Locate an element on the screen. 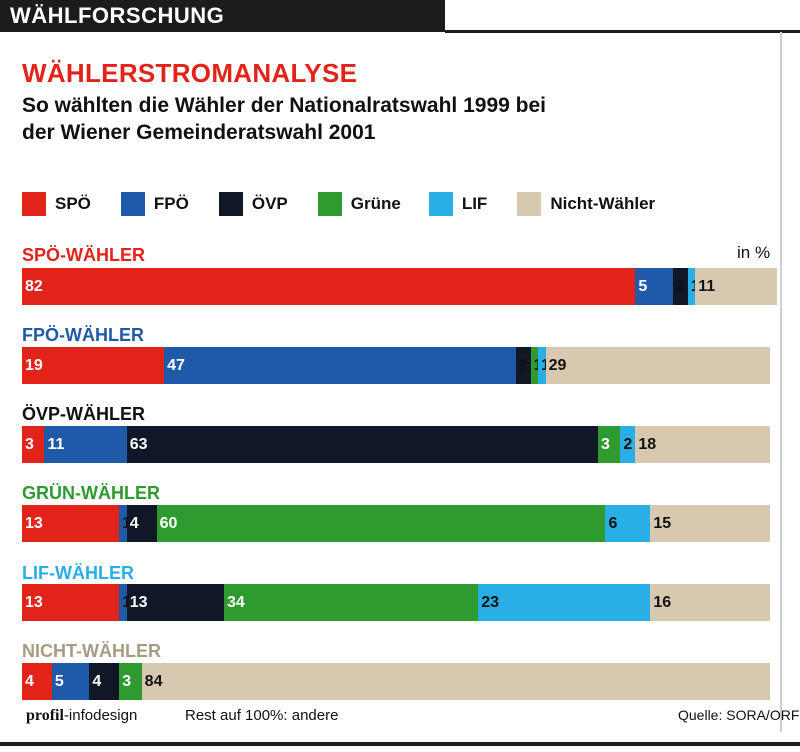 The image size is (800, 752). data-label-gruene: 34 is located at coordinates (235, 602).